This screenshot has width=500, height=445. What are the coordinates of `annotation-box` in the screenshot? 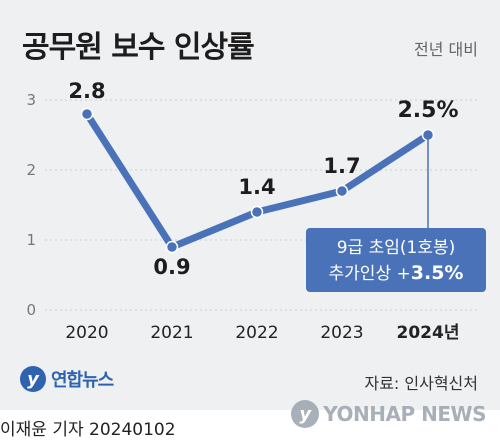 It's located at (396, 260).